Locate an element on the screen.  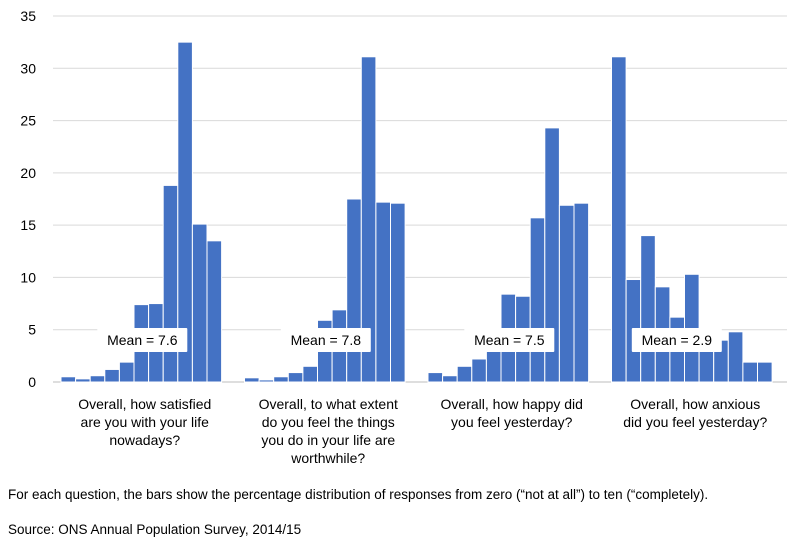
category-label-line: Overall, to what extent is located at coordinates (328, 404).